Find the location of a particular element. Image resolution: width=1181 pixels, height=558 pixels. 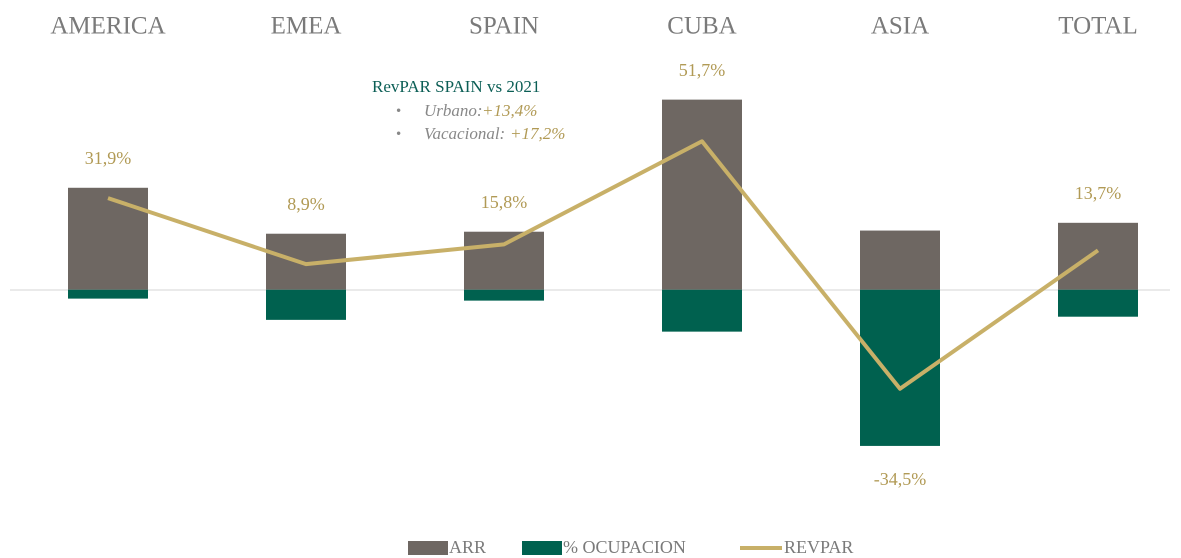

data-label: 8,9% is located at coordinates (306, 204).